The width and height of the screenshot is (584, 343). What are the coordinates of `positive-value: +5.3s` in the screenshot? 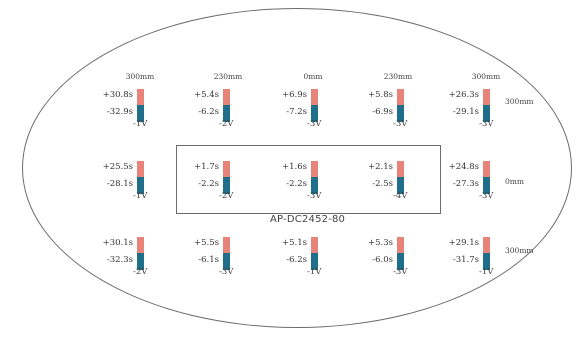 It's located at (380, 243).